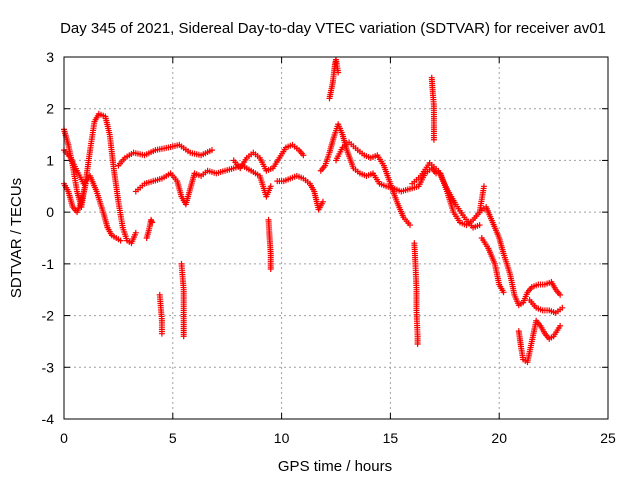 The width and height of the screenshot is (640, 480). I want to click on y-tick-label: -4, so click(48, 419).